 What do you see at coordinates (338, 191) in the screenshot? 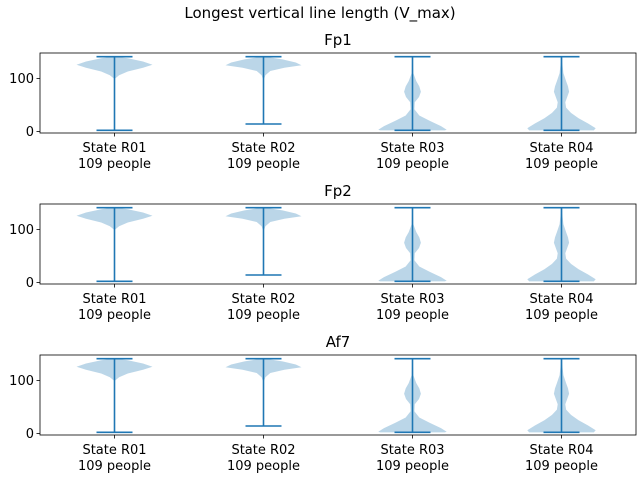
I see `panel-title: Fp2` at bounding box center [338, 191].